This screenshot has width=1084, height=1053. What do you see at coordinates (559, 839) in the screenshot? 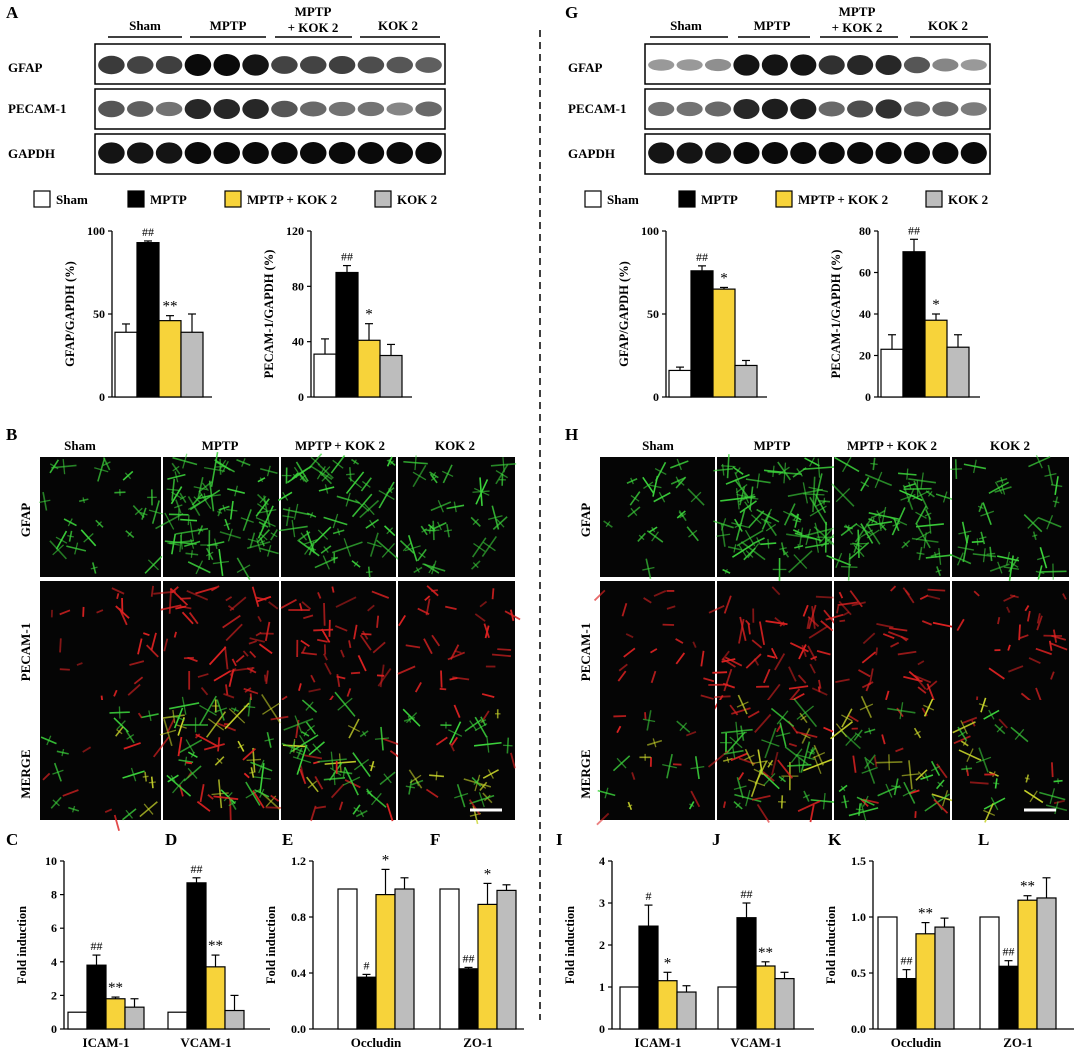
I see `panel-label-i: I` at bounding box center [559, 839].